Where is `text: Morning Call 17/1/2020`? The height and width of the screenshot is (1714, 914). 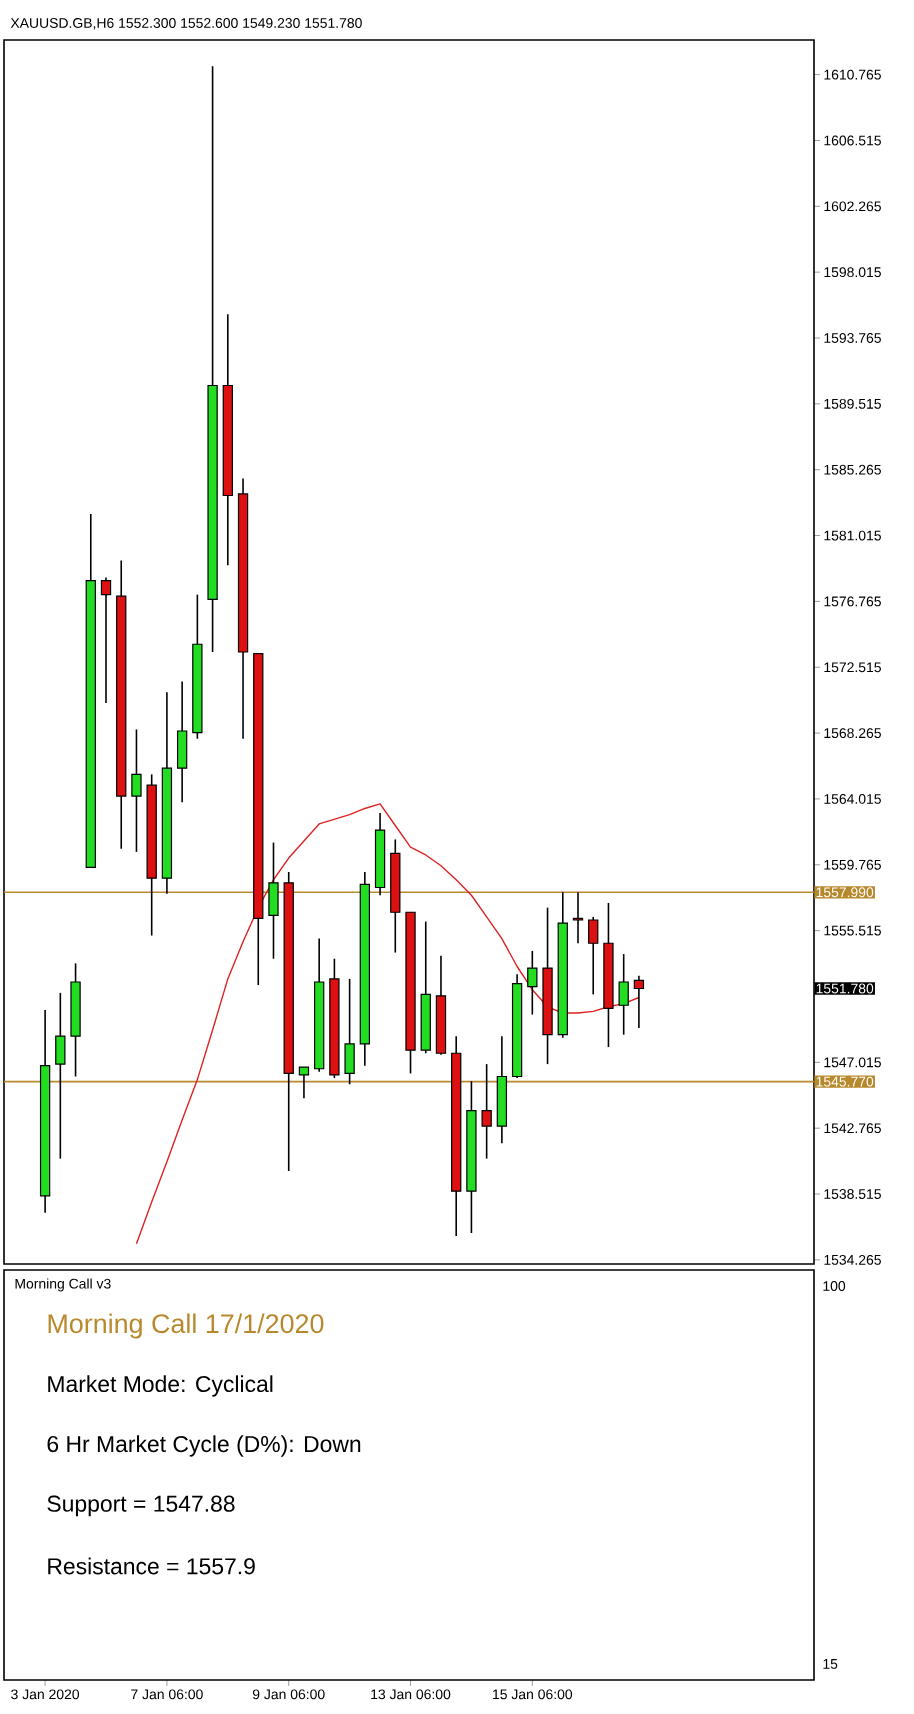
text: Morning Call 17/1/2020 is located at coordinates (186, 1326).